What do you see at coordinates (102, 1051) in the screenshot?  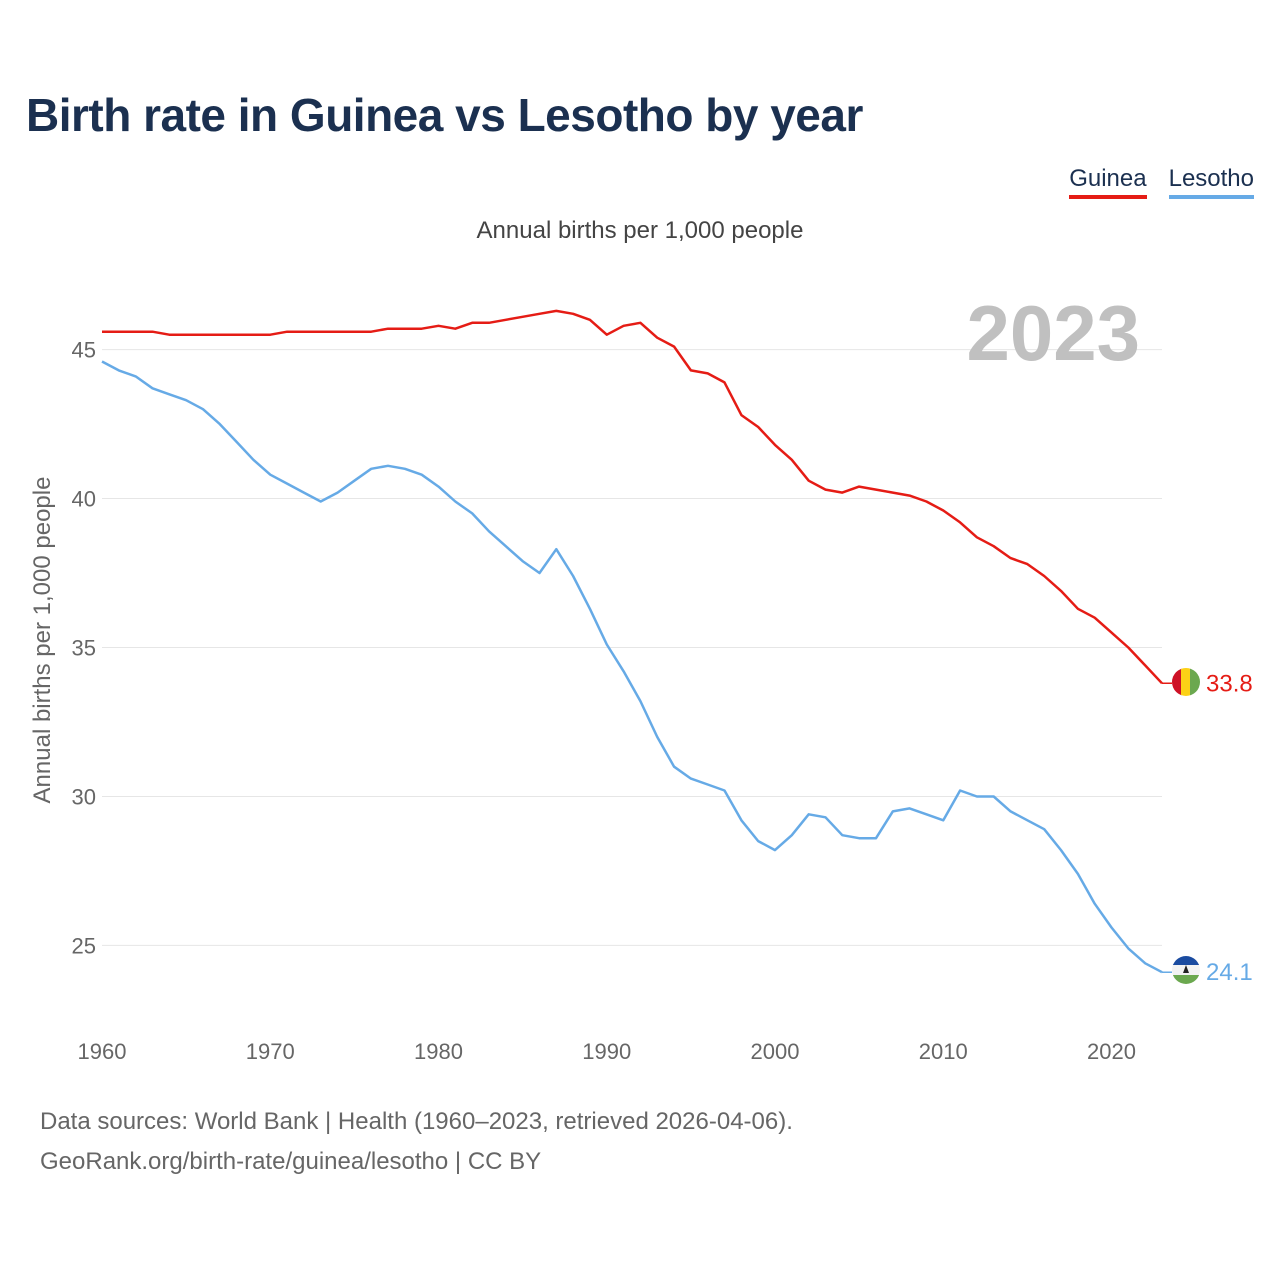 I see `x-tick-1960: 1960` at bounding box center [102, 1051].